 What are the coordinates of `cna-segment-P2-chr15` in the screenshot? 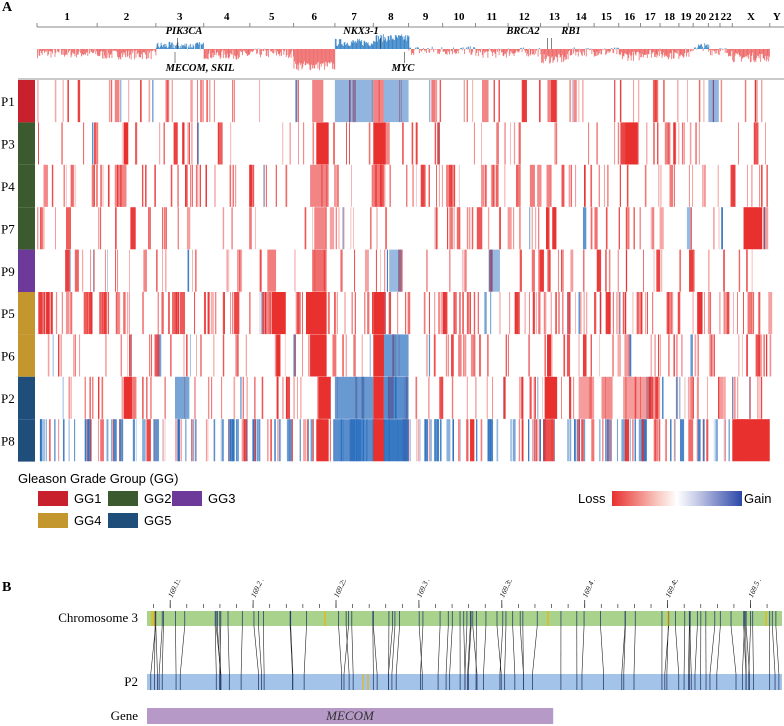 It's located at (607, 398).